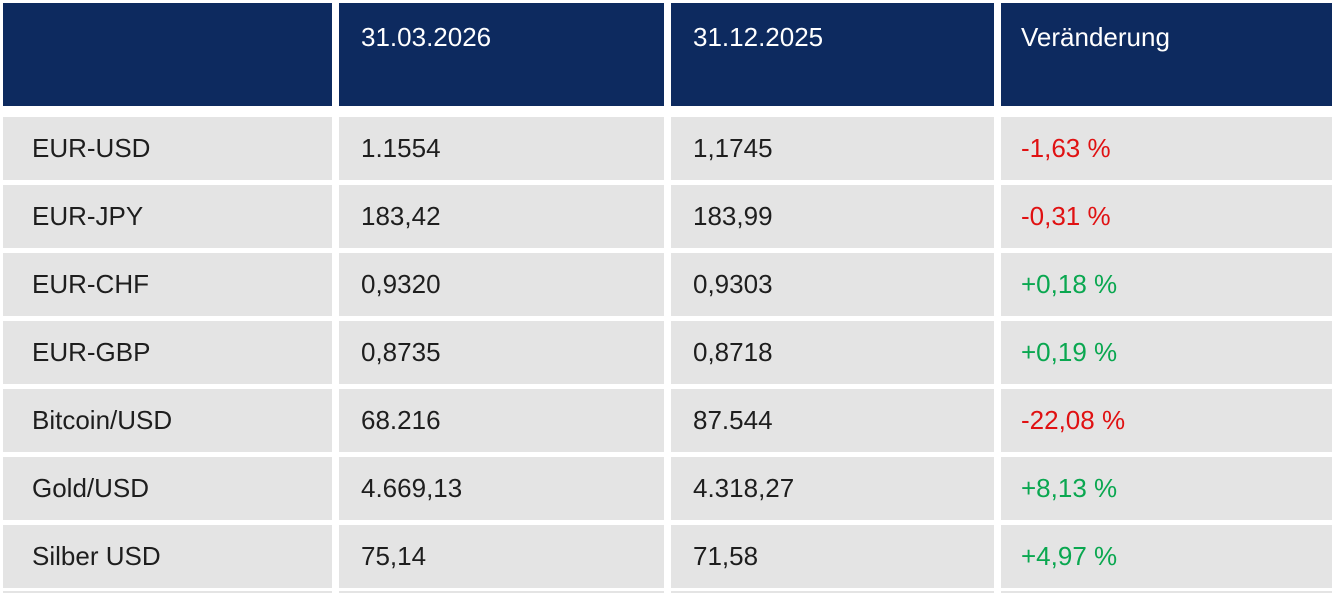  I want to click on table-row: Bitcoin/USD 68.216 87.544 -22,08 %, so click(667, 420).